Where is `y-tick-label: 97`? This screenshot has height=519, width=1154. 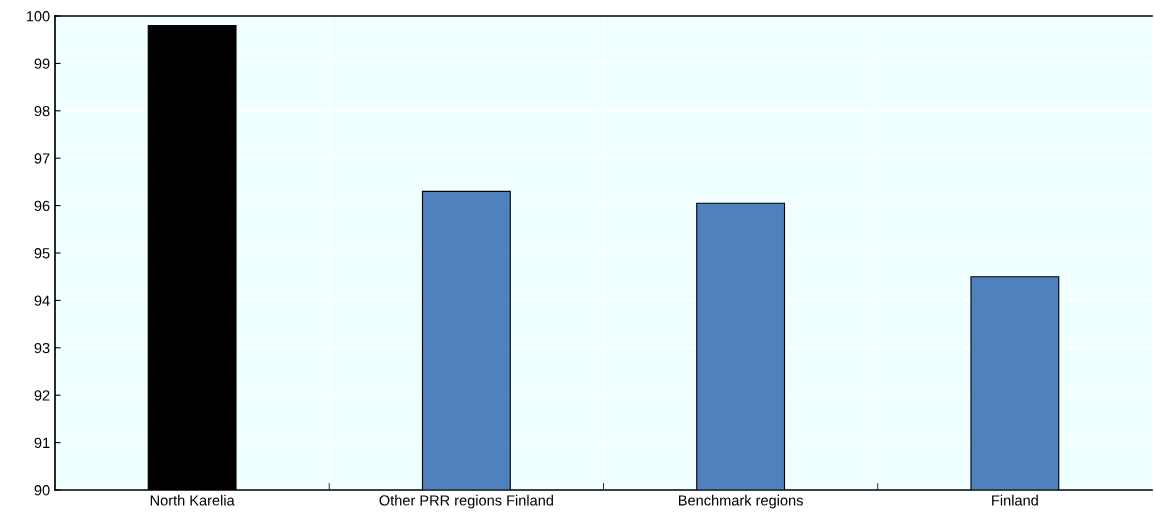 y-tick-label: 97 is located at coordinates (42, 158).